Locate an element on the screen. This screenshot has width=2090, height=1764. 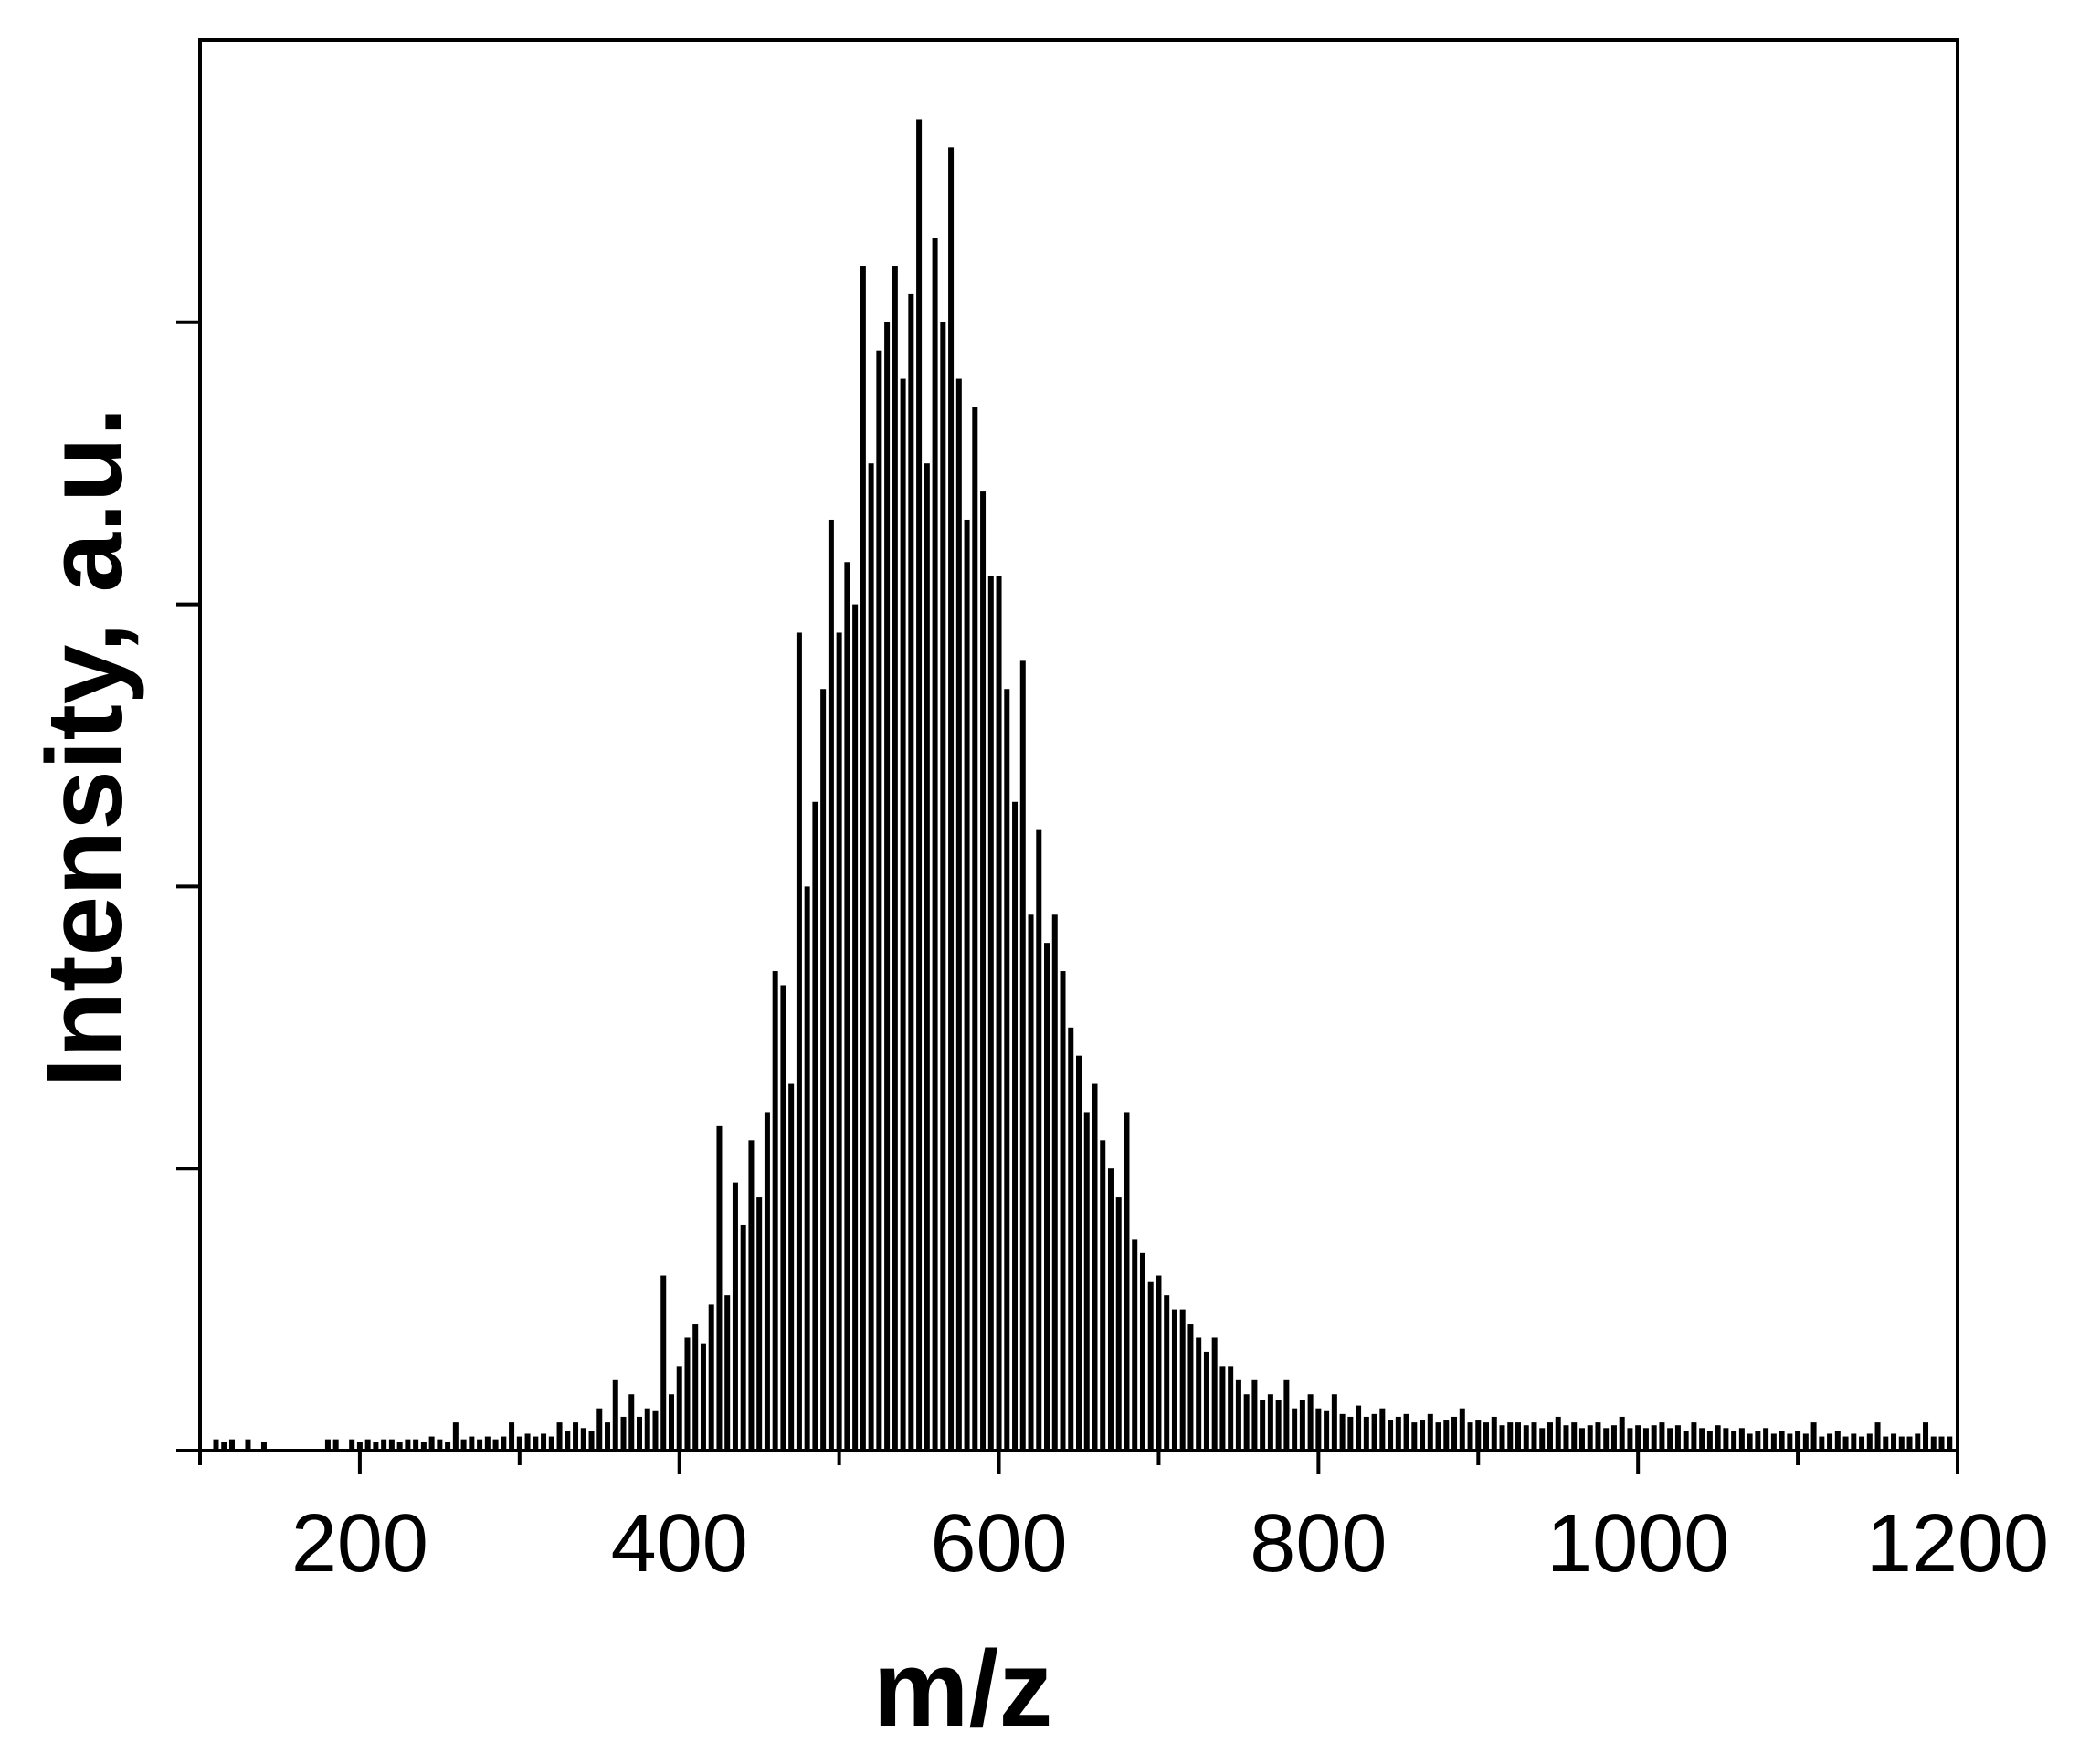
y-axis-label: Intensity, a.u. is located at coordinates (85, 747).